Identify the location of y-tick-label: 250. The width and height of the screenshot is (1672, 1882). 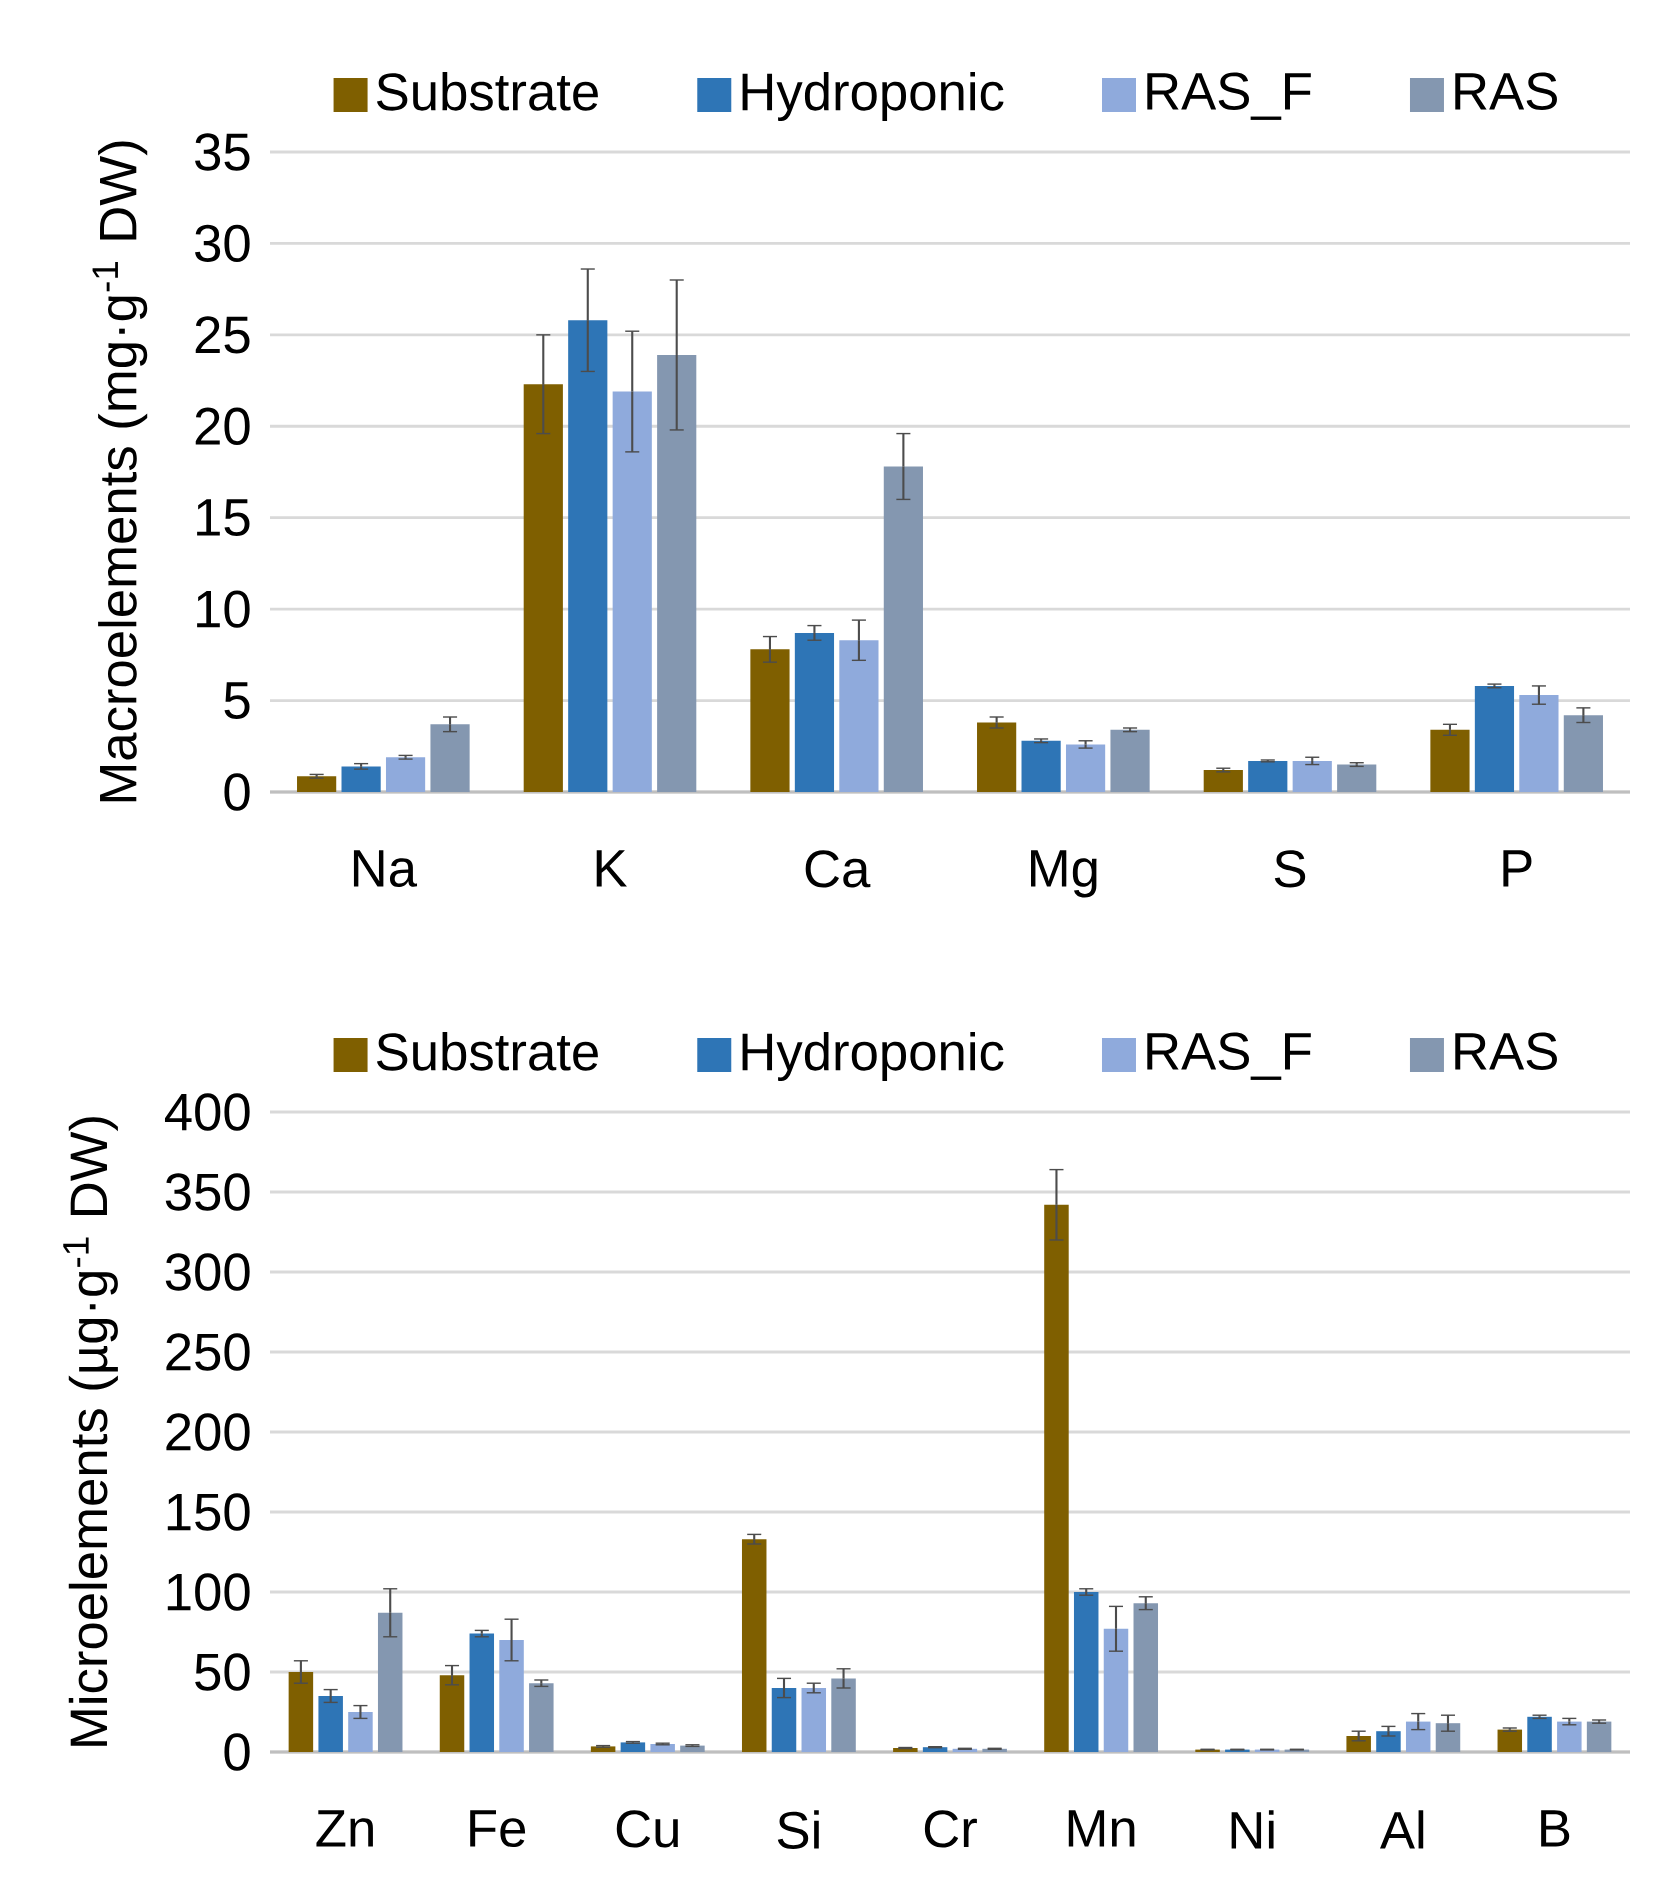
(208, 1352).